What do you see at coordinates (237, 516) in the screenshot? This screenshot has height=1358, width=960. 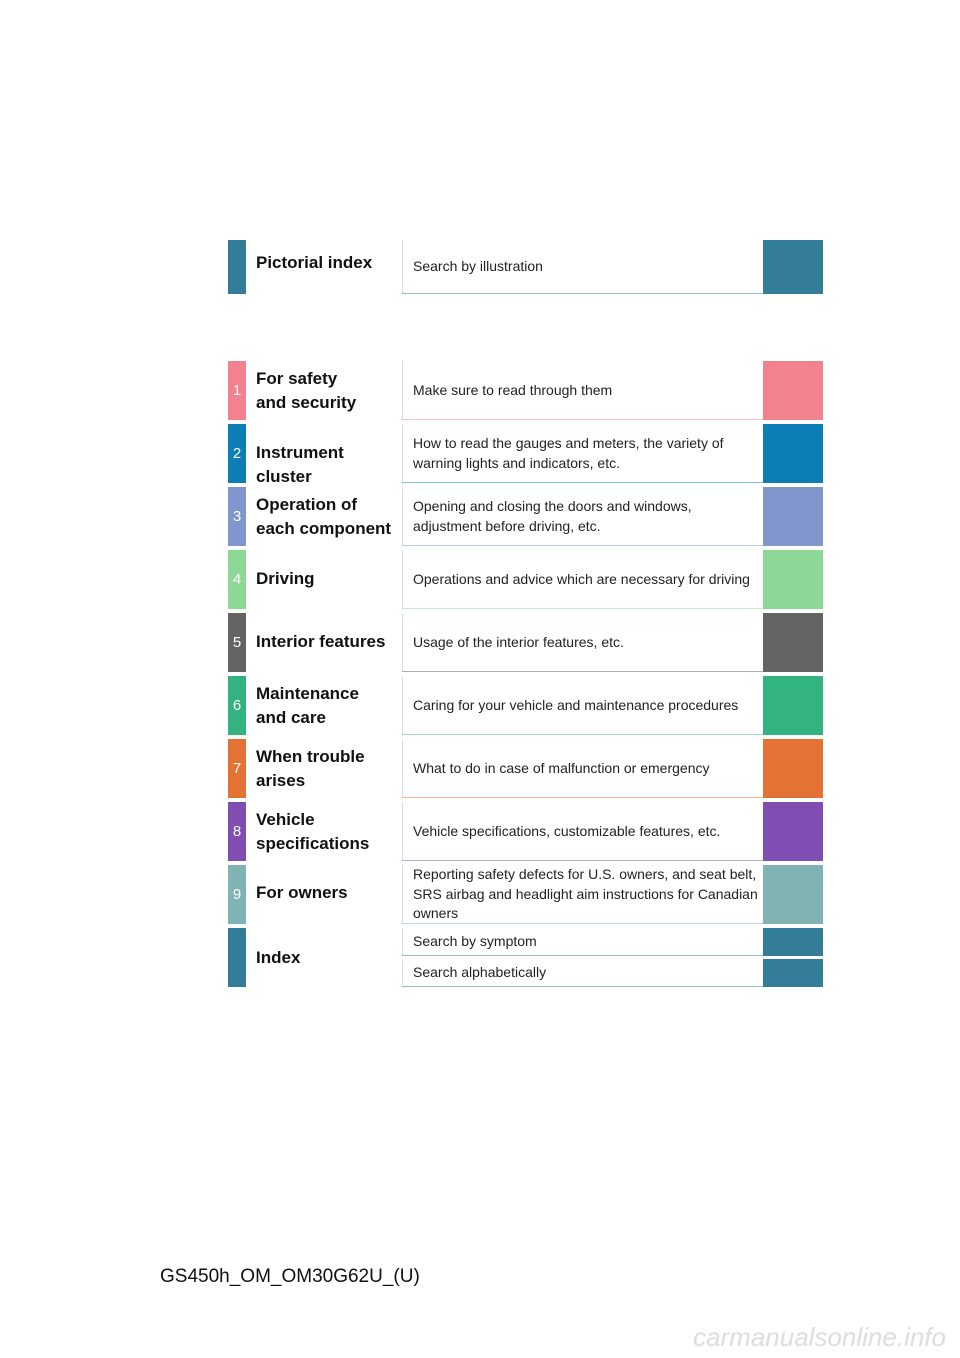 I see `color-strip: 3` at bounding box center [237, 516].